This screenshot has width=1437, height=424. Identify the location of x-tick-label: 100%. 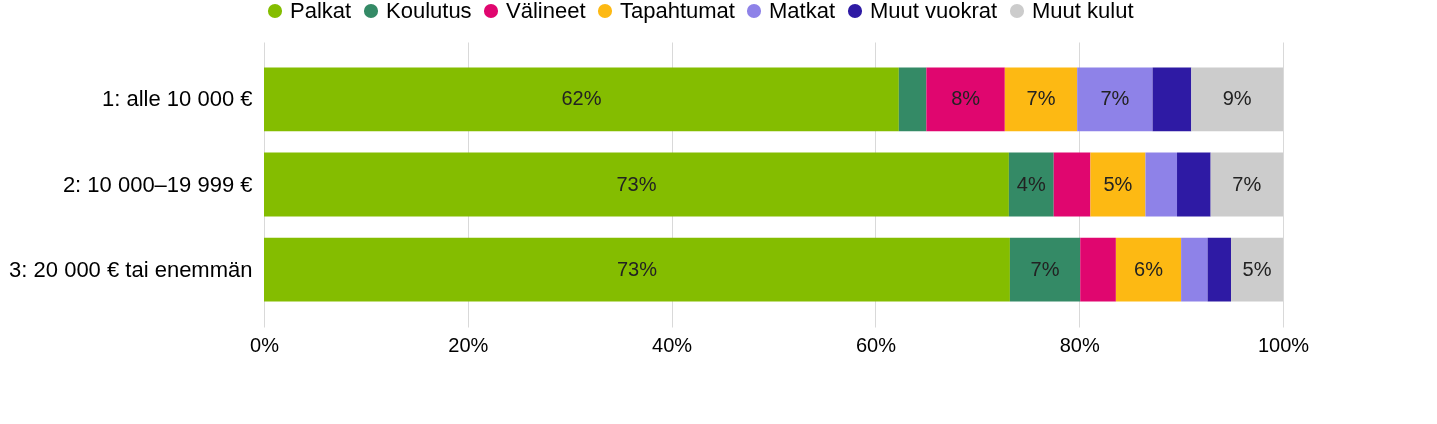
(1283, 344).